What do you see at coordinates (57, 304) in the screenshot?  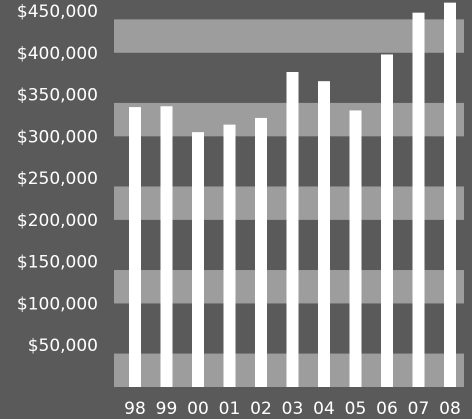 I see `y-tick-label: $100,000` at bounding box center [57, 304].